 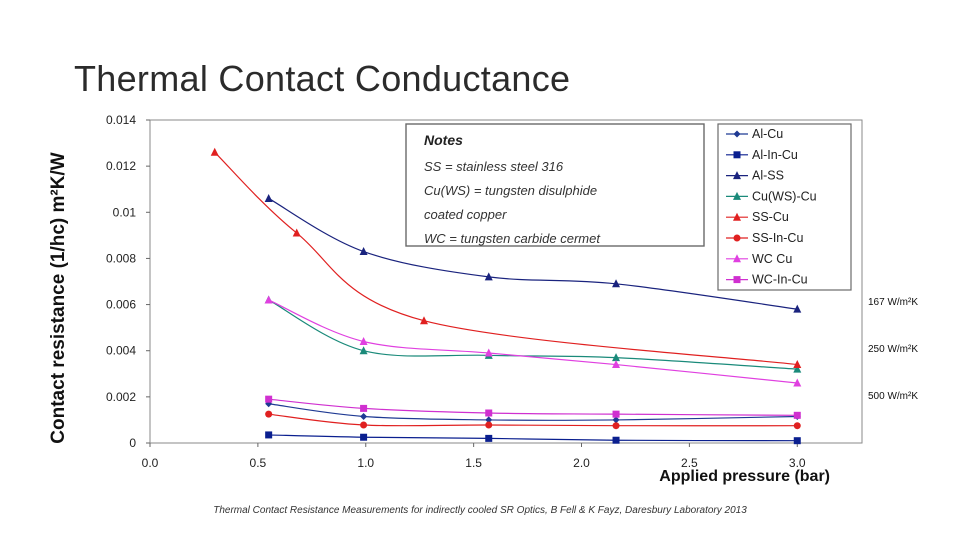 I want to click on x-tick-label: 1.5, so click(x=473, y=463).